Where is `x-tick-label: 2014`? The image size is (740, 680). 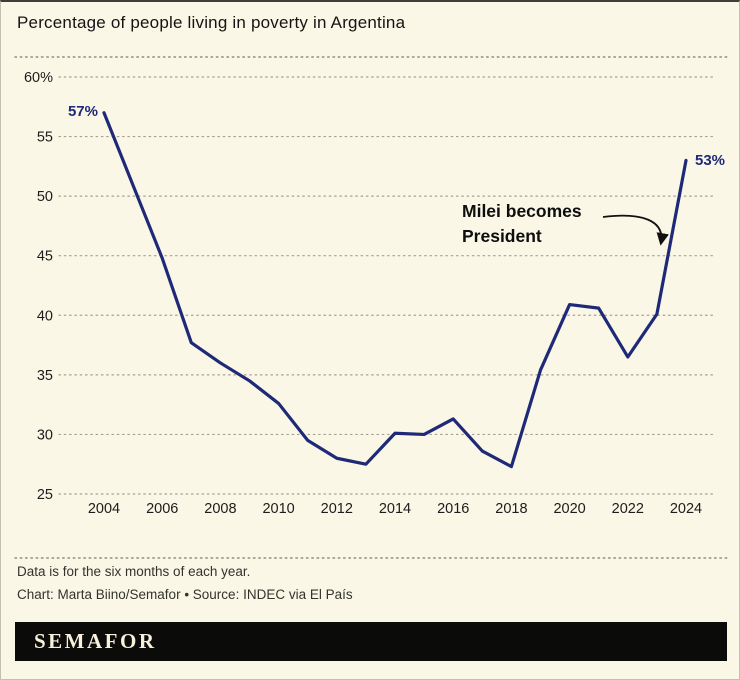
x-tick-label: 2014 is located at coordinates (395, 509).